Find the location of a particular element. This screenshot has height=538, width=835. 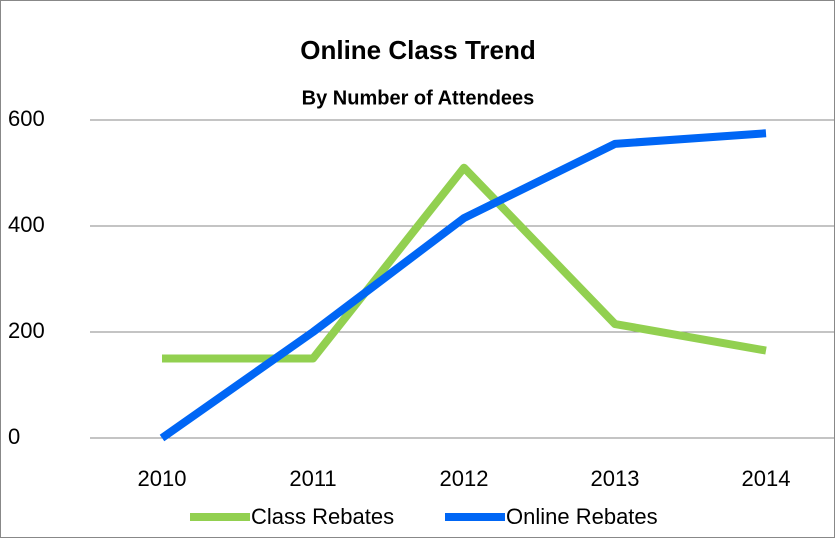

y-tick-label: 600 is located at coordinates (26, 118).